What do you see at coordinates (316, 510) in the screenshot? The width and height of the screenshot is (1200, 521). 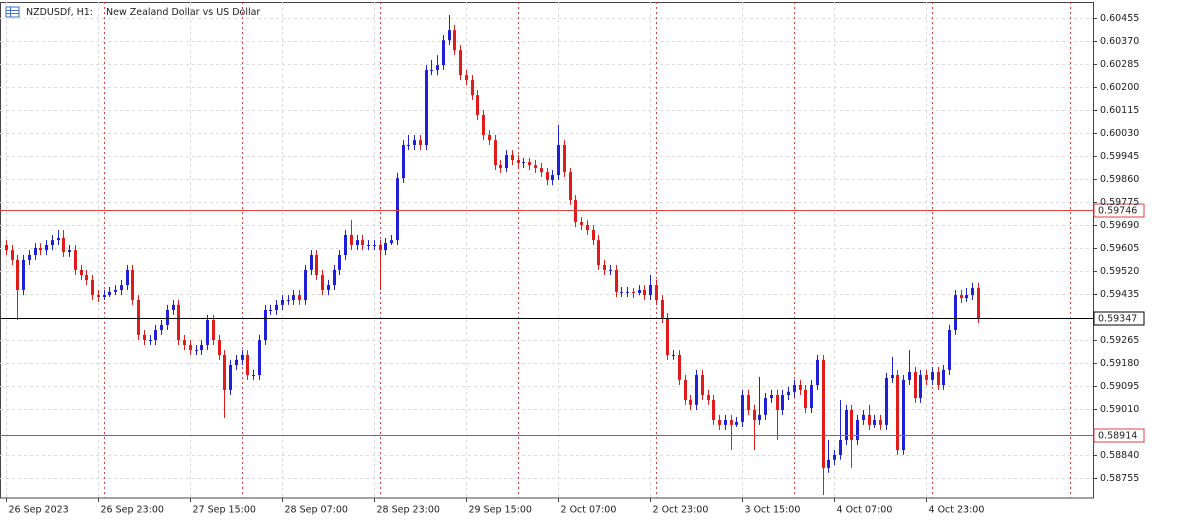 I see `x-tick-label: 28 Sep 07:00` at bounding box center [316, 510].